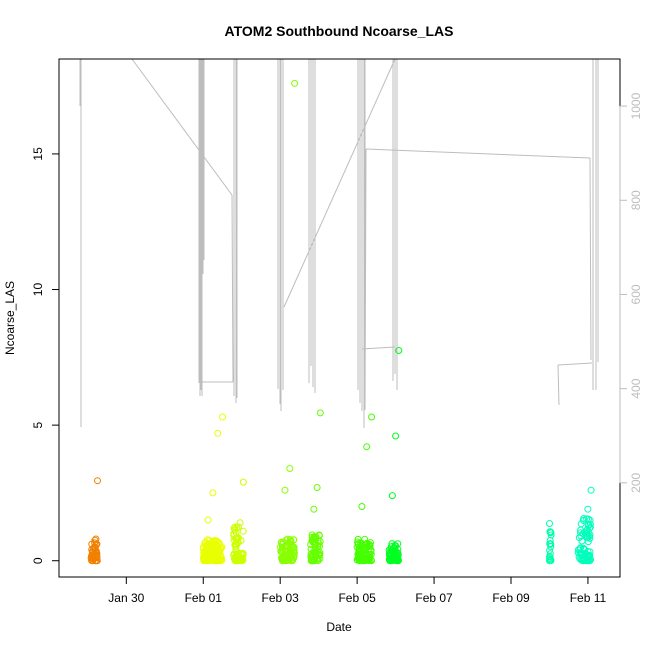  Describe the element at coordinates (38, 154) in the screenshot. I see `y-tick-label: 15` at that location.